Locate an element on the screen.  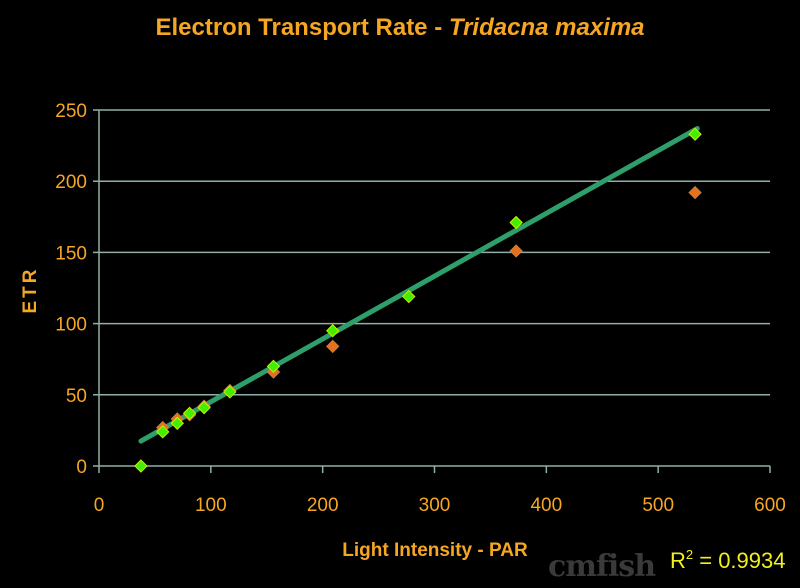
y-tick-label: 200 is located at coordinates (71, 182).